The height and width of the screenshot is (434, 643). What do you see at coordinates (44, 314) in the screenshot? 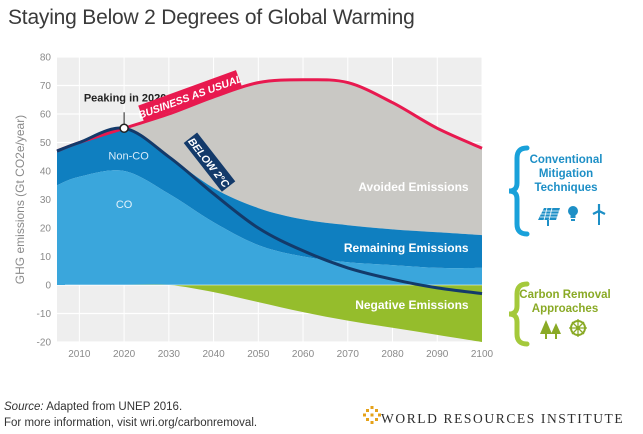
I see `y-tick-label: -10` at bounding box center [44, 314].